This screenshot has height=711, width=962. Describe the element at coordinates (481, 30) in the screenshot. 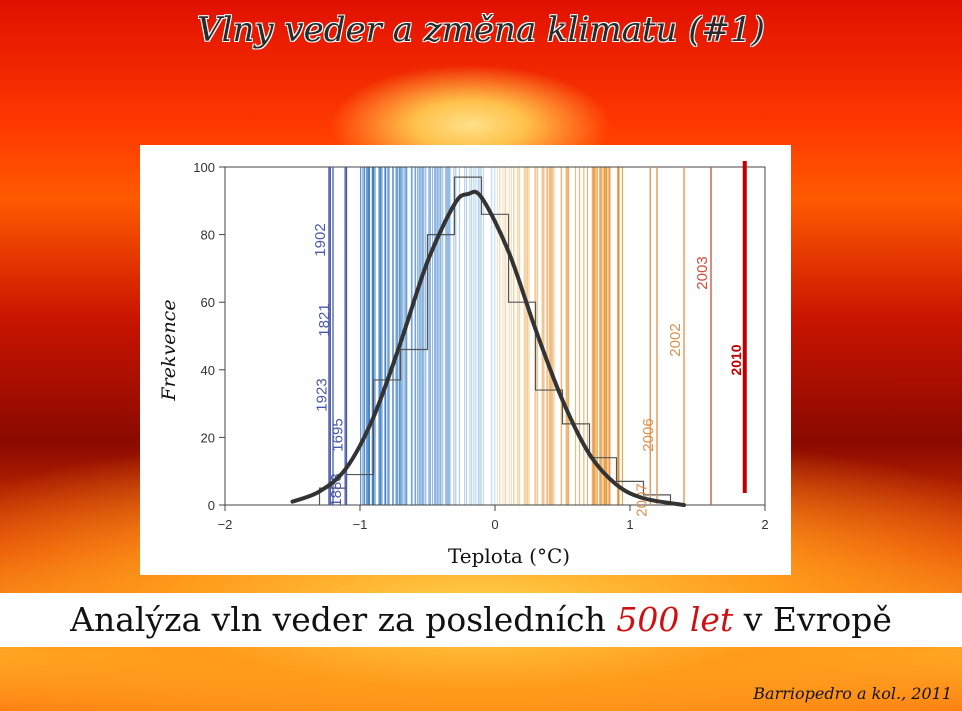

I see `page-title: Vlny veder a změna klimatu (#1)` at that location.